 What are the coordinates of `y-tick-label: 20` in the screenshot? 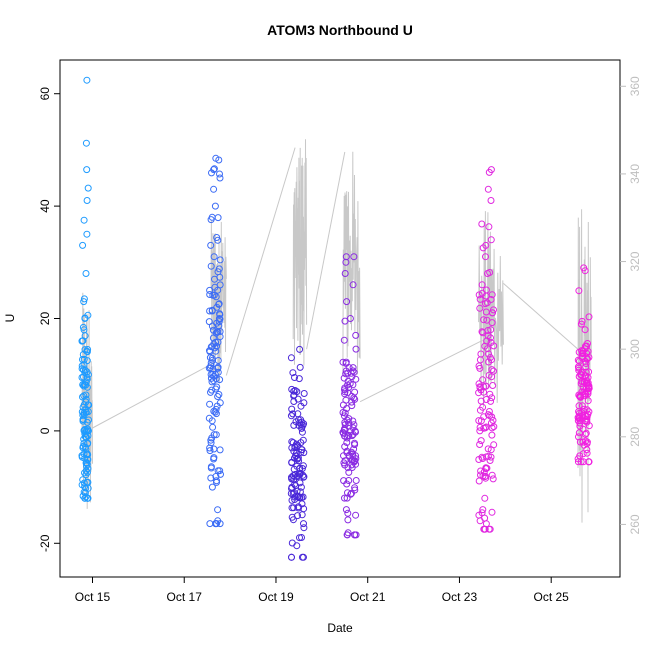 It's located at (45, 319).